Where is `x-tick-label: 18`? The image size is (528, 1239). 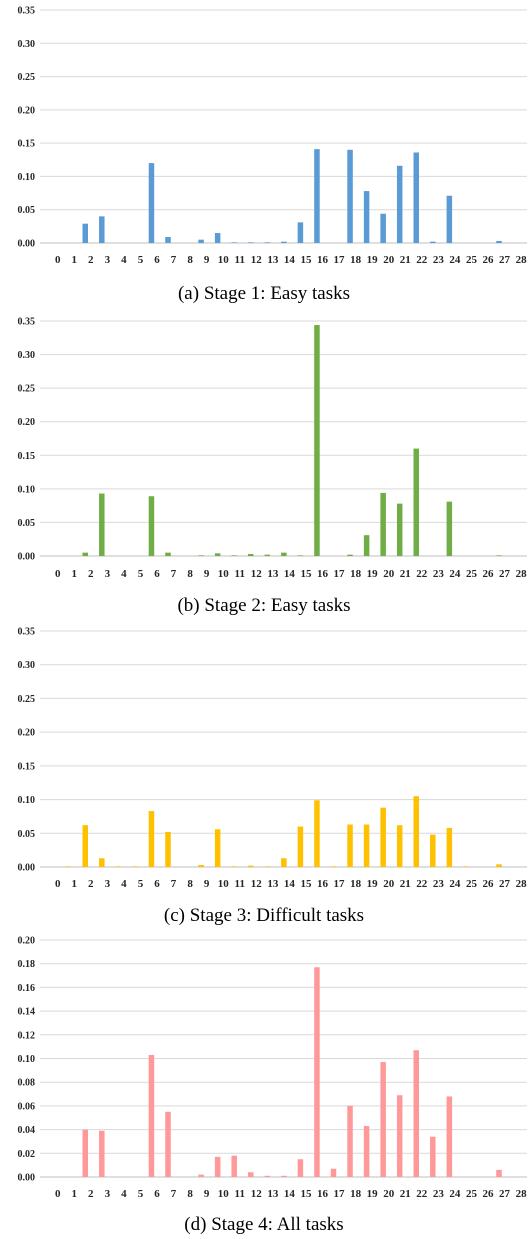
x-tick-label: 18 is located at coordinates (356, 1194).